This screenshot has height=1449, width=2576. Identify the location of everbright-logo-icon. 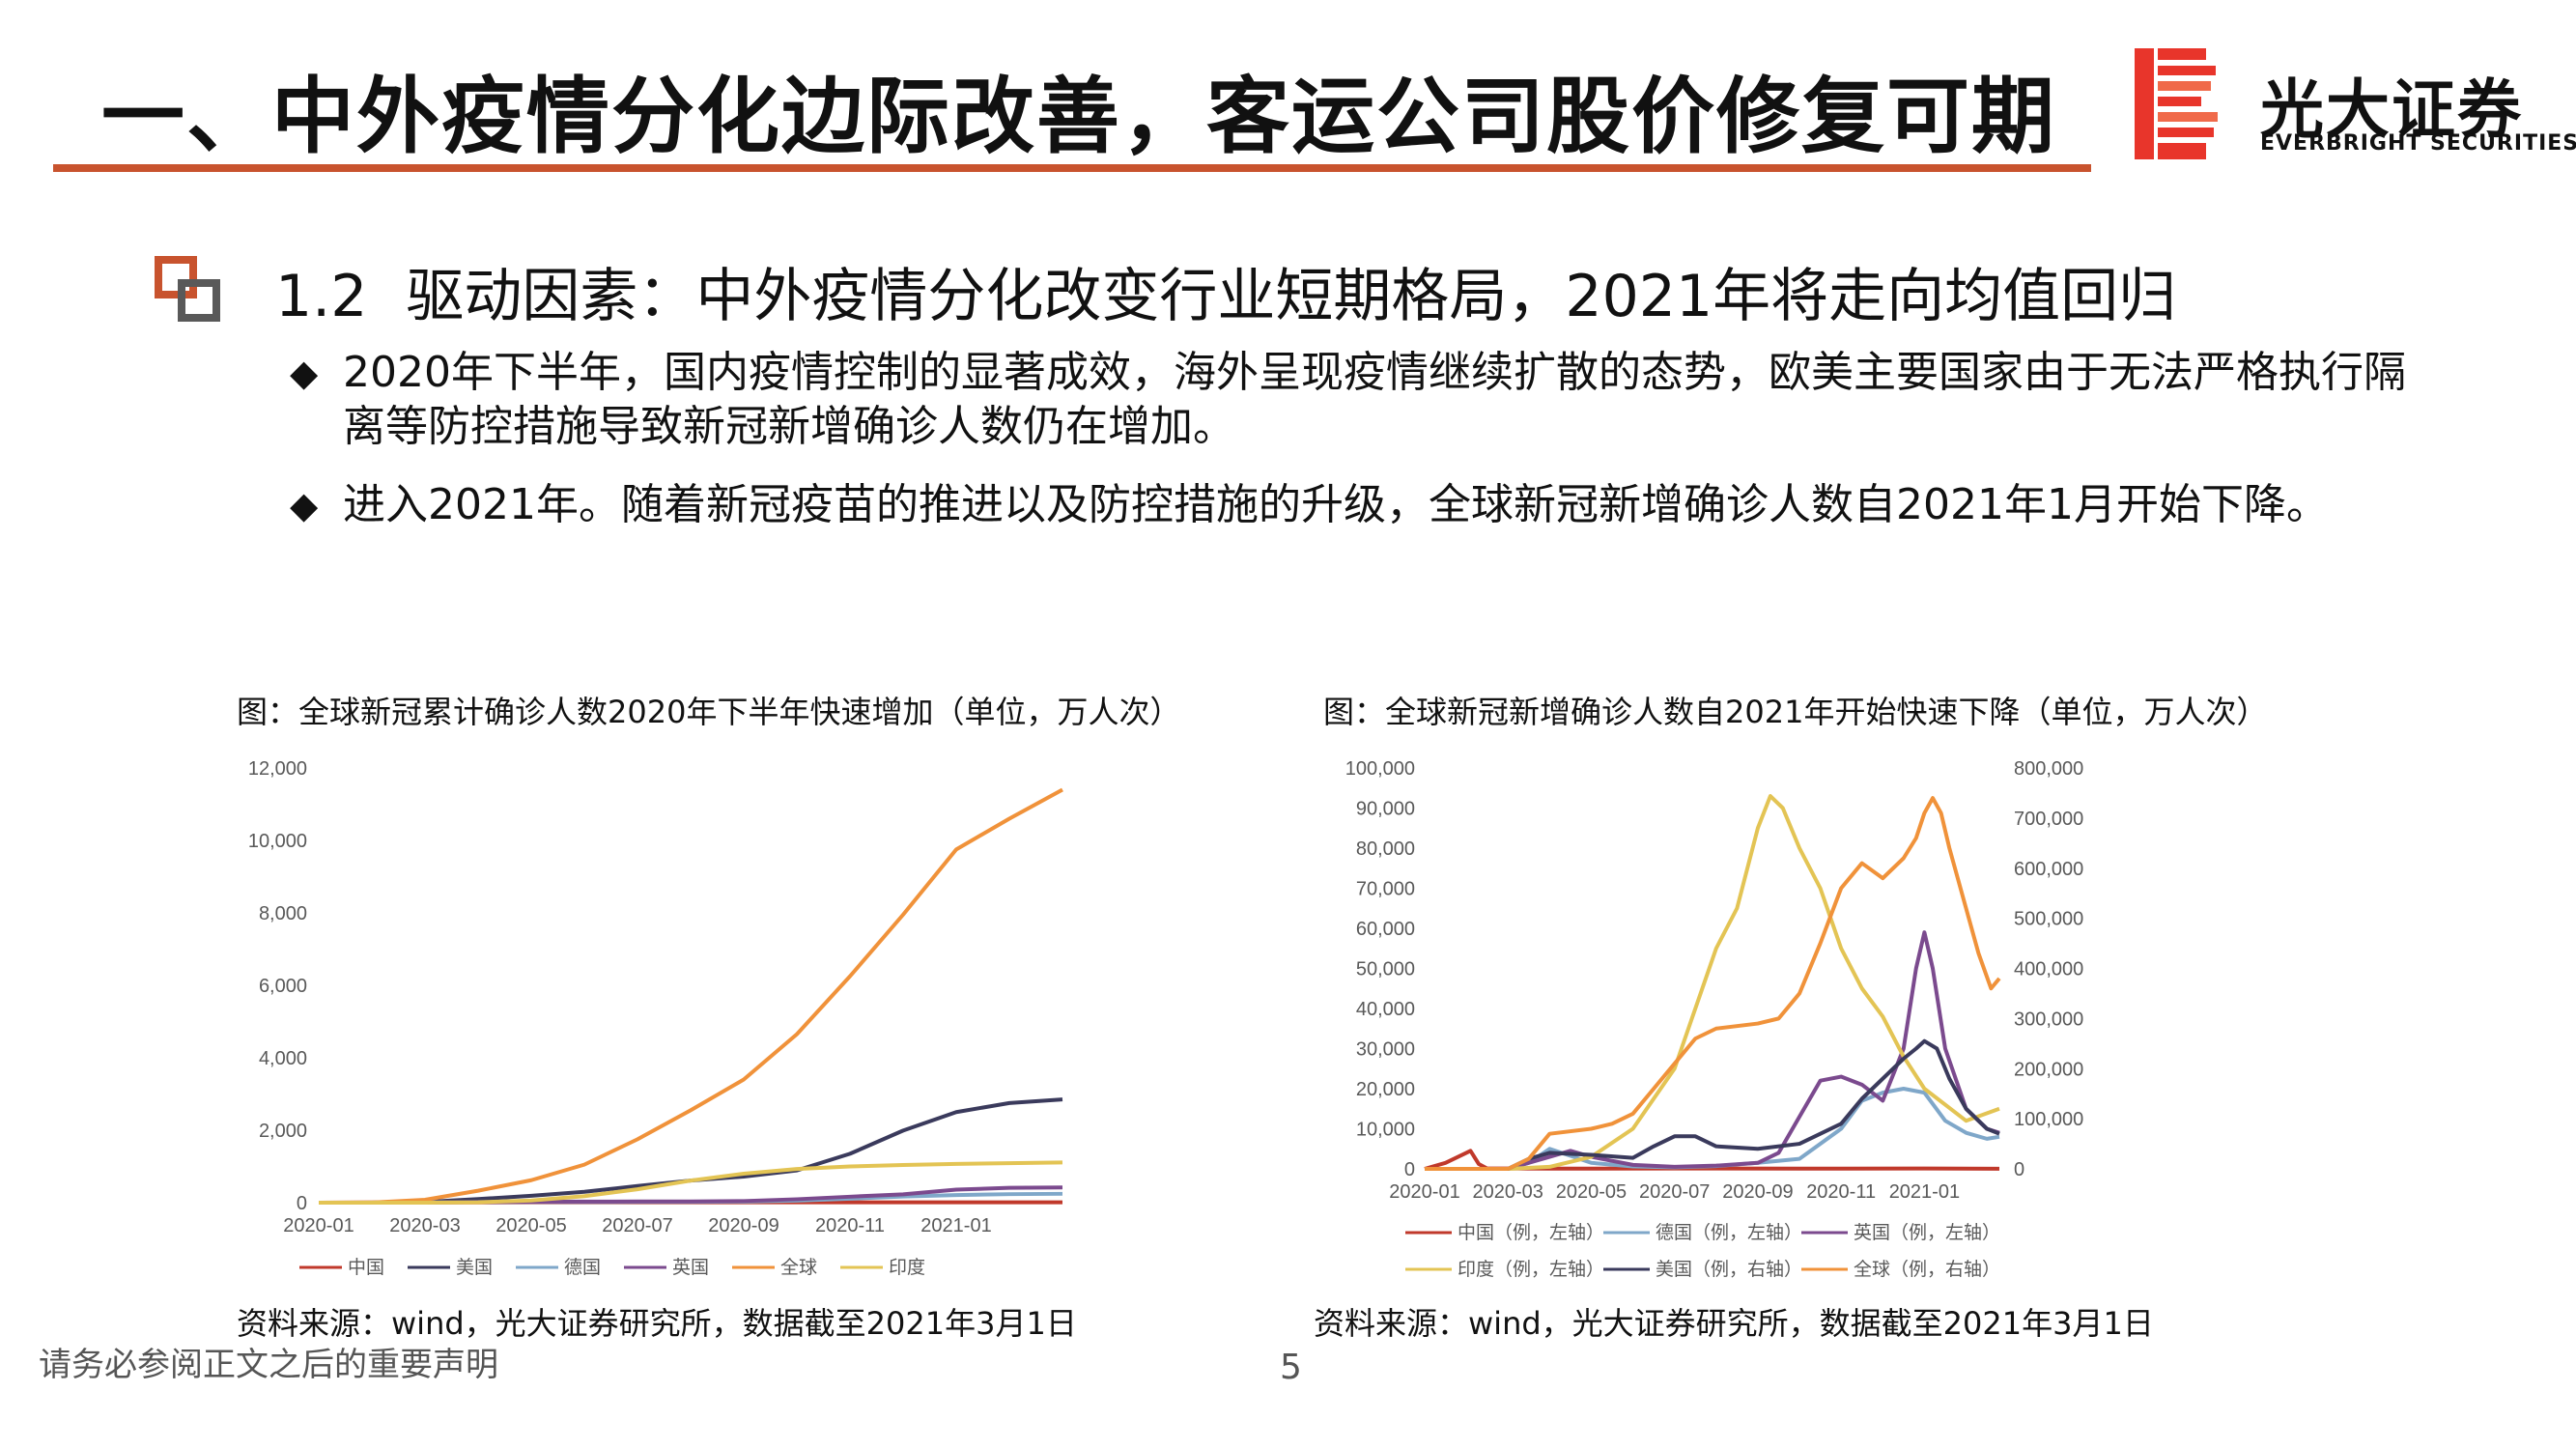
(2176, 103).